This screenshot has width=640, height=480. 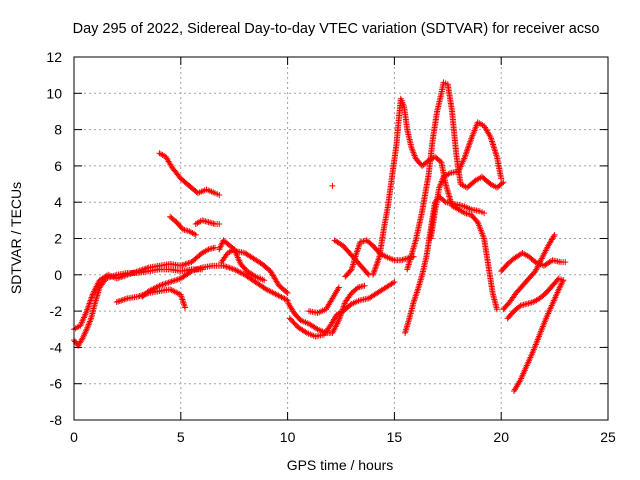 What do you see at coordinates (181, 437) in the screenshot?
I see `x-tick-label: 5` at bounding box center [181, 437].